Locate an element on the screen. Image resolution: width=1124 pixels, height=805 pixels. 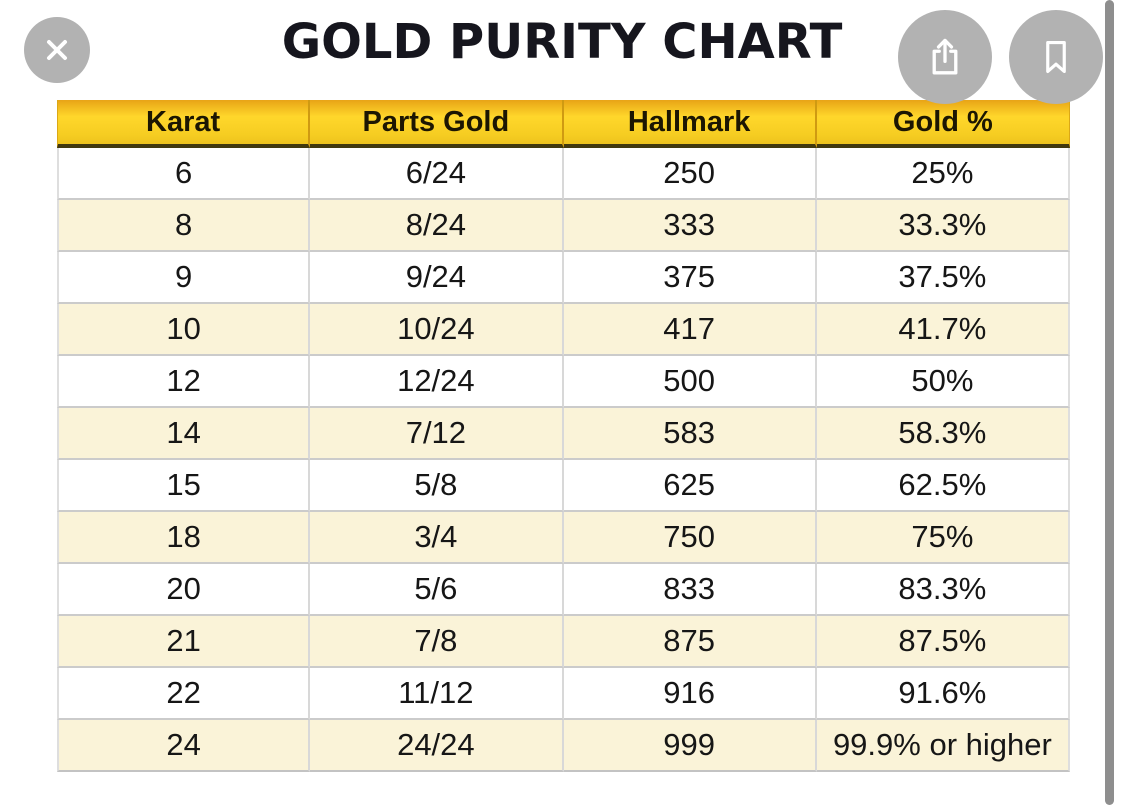
table-cell: 10/24 is located at coordinates (437, 330).